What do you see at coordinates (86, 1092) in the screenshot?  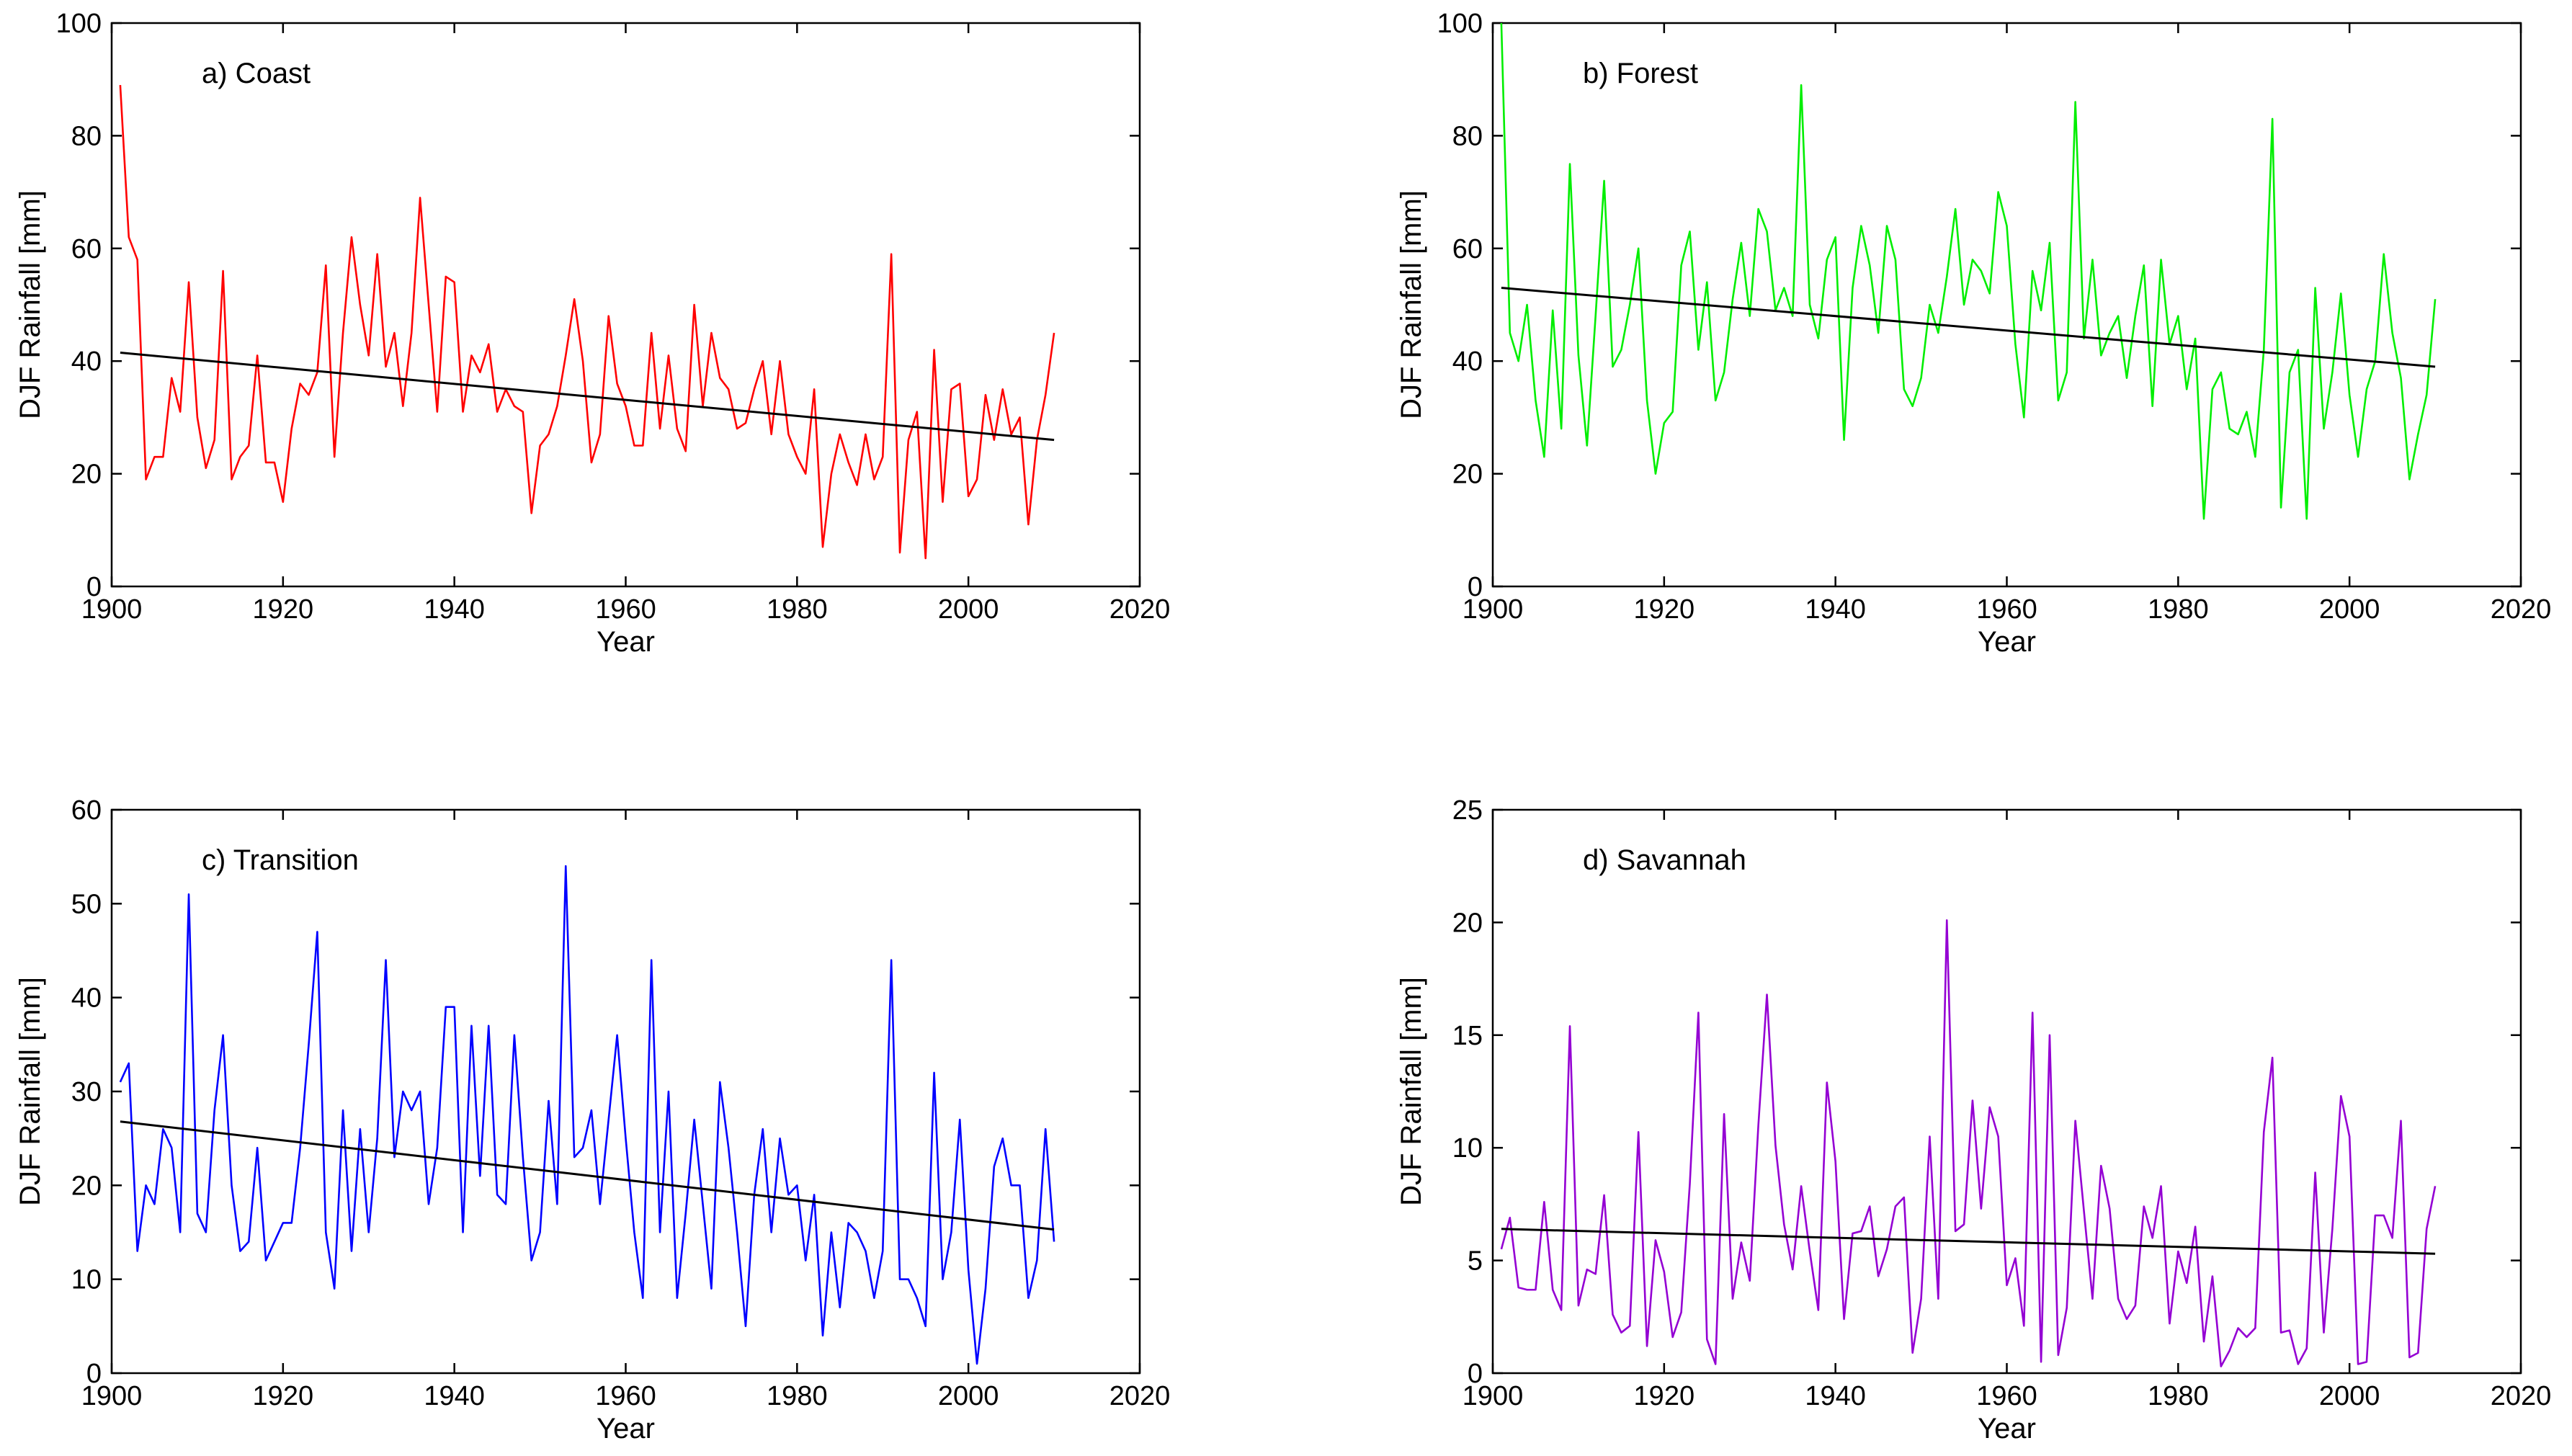 I see `y-tick-label: 30` at bounding box center [86, 1092].